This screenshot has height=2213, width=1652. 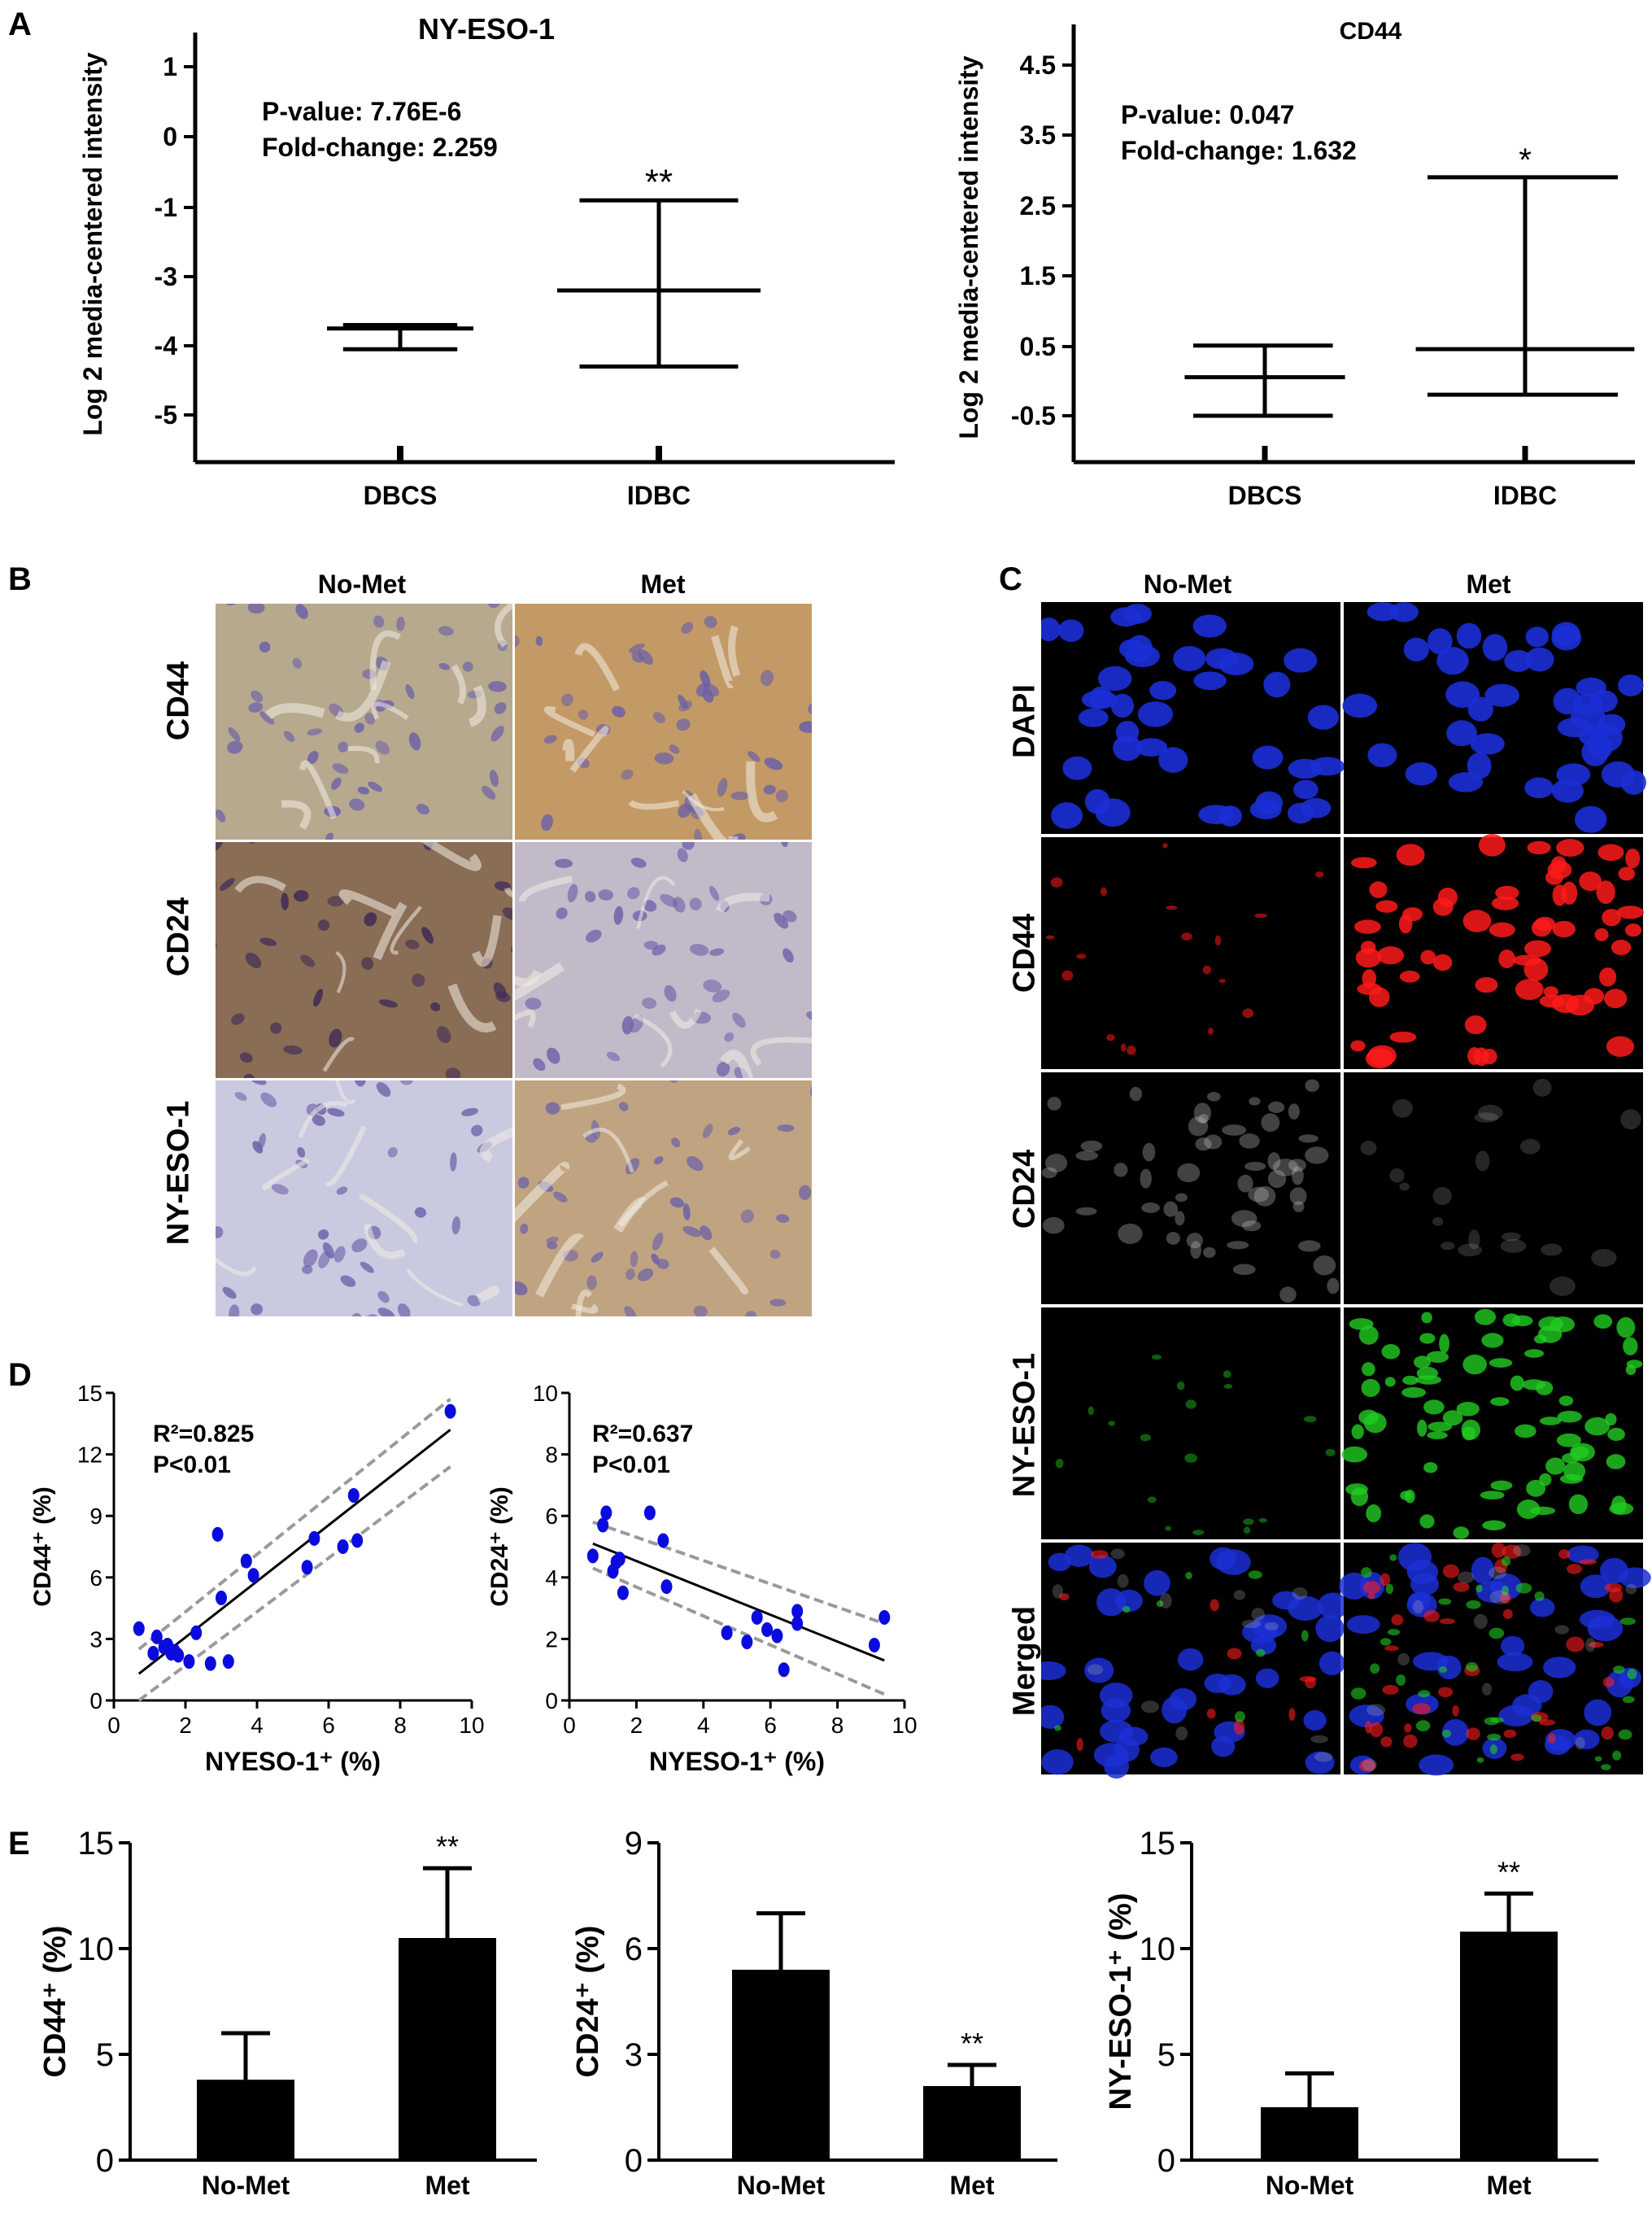 What do you see at coordinates (663, 960) in the screenshot?
I see `ihc-image-cd24-met` at bounding box center [663, 960].